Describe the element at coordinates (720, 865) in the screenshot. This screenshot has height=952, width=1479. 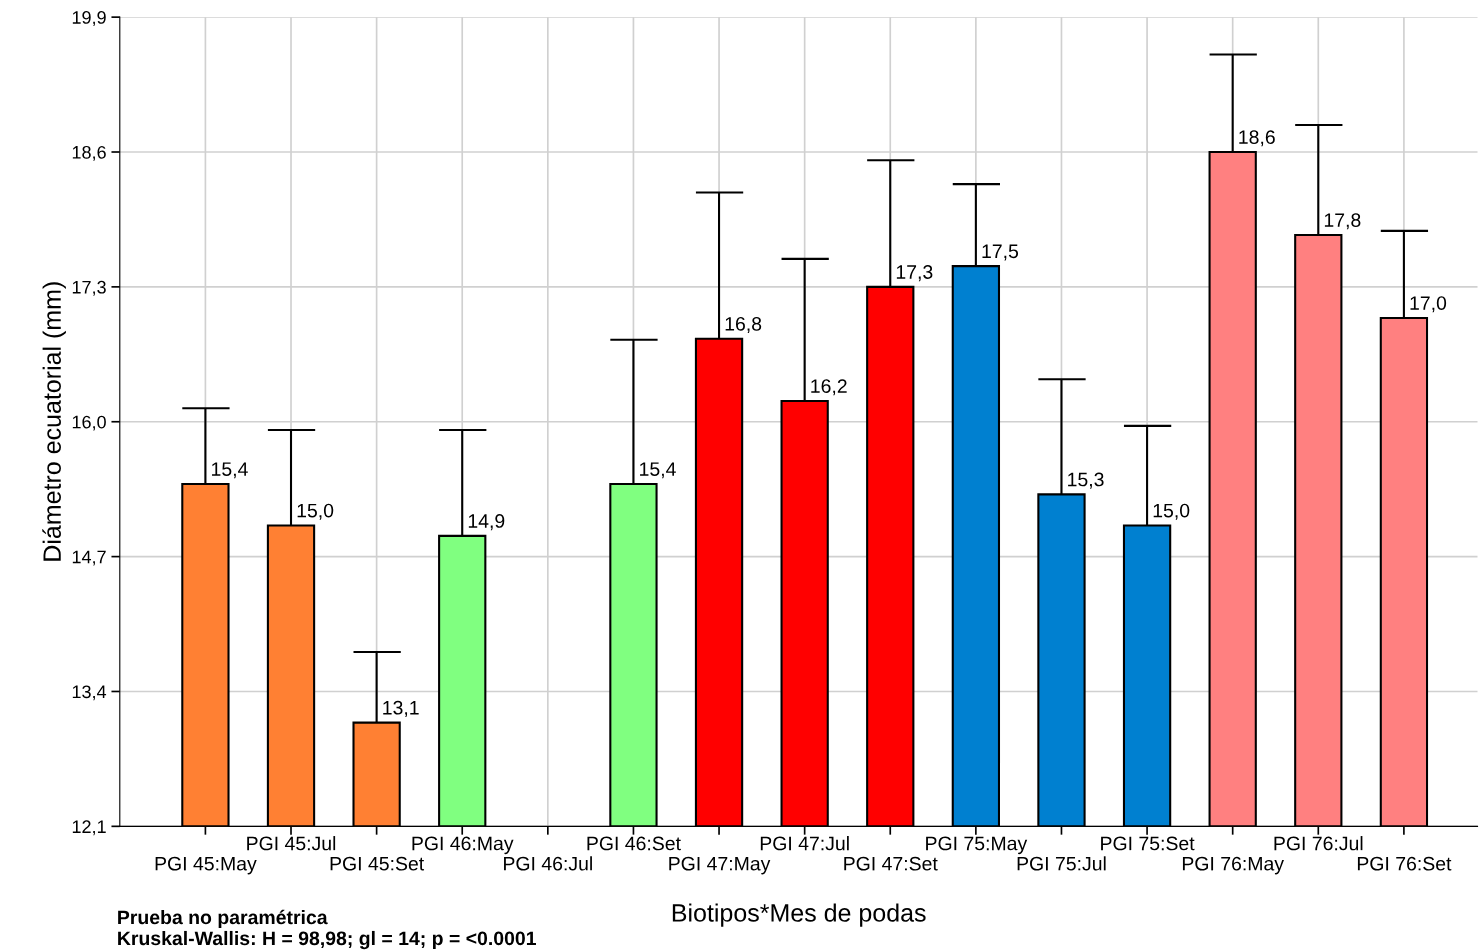
I see `x-tick-label: PGI 47:May` at that location.